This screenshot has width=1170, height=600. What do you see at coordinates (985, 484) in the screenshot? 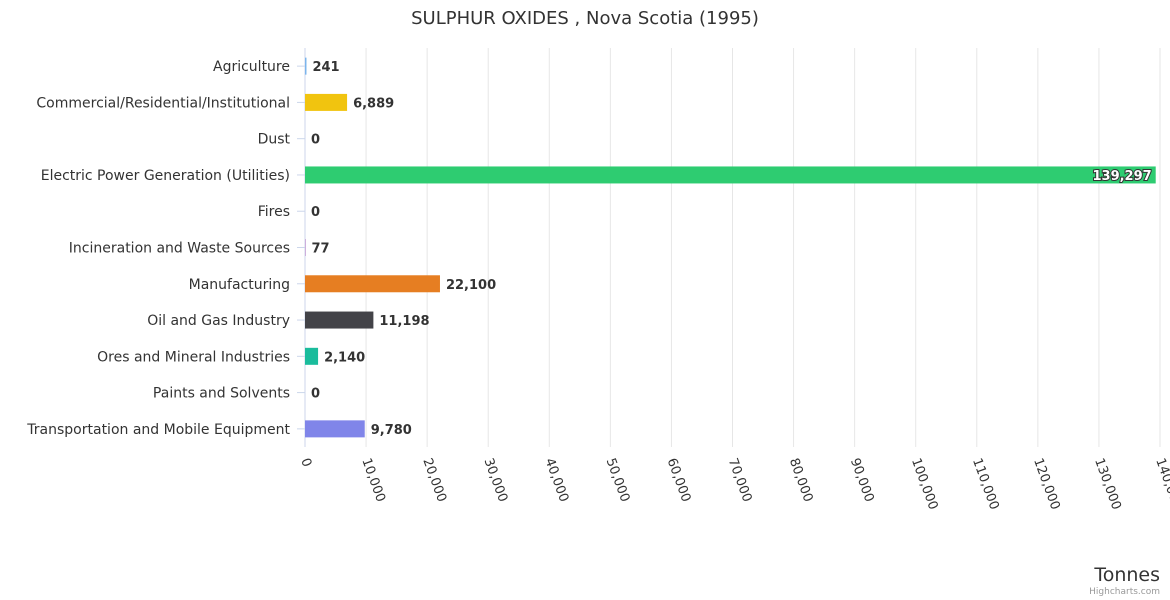
I see `value-tick-label: 110,000` at bounding box center [985, 484].